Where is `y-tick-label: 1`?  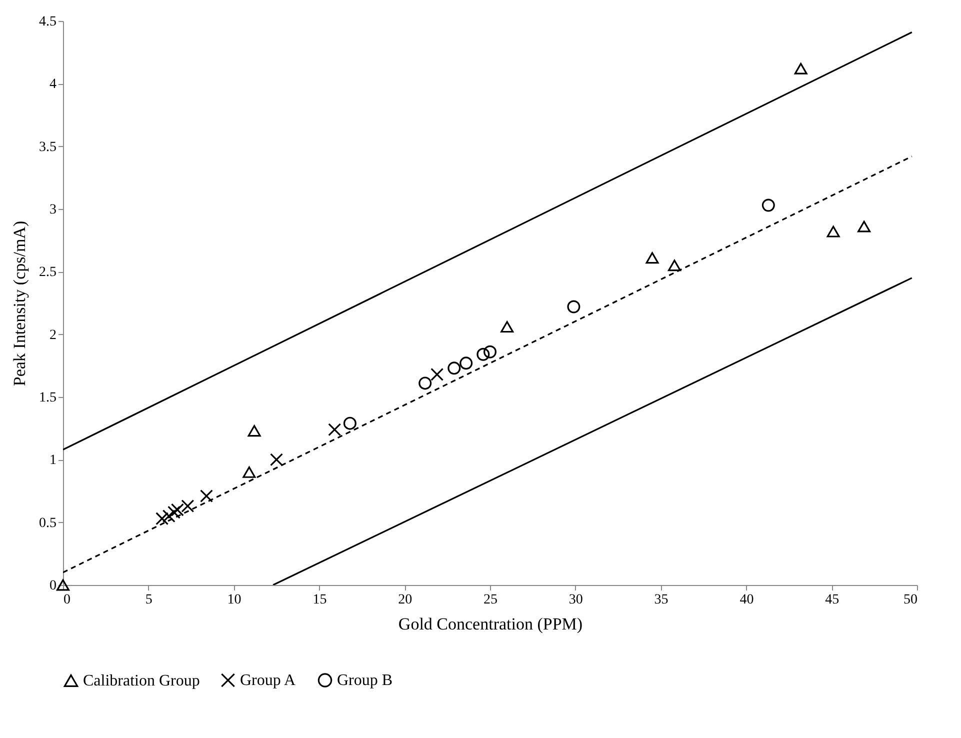 y-tick-label: 1 is located at coordinates (53, 460).